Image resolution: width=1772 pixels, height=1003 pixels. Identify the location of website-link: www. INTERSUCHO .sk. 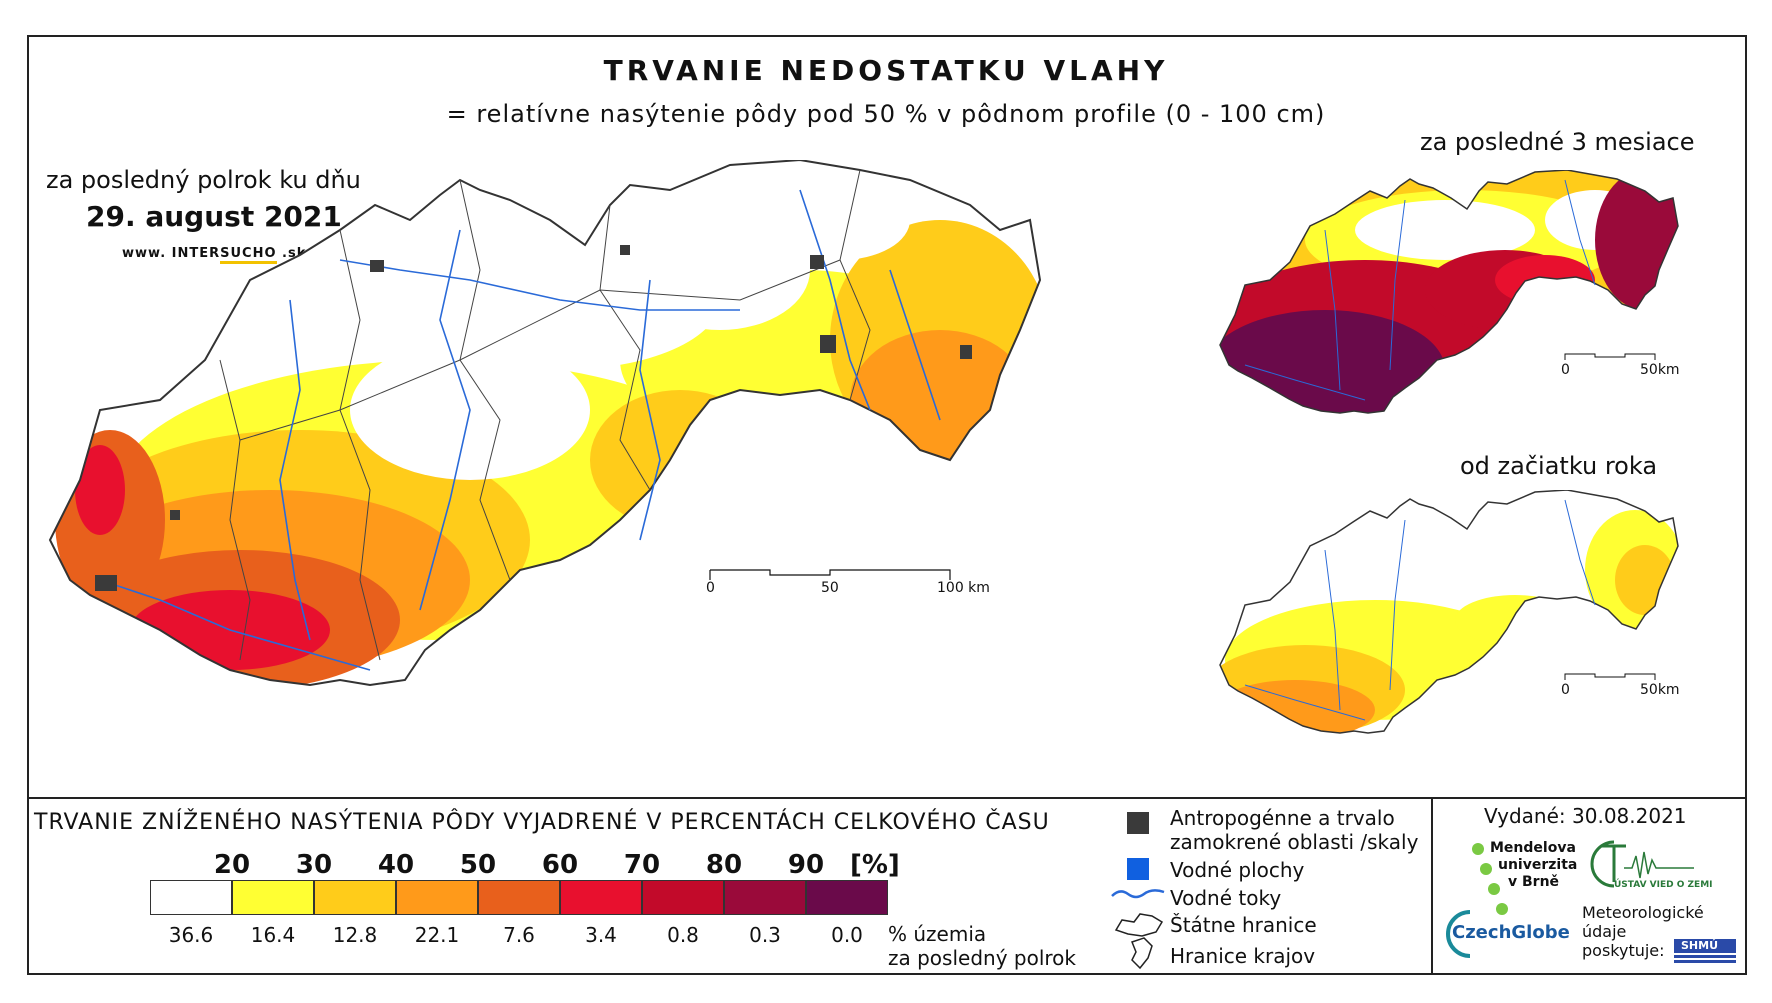
(214, 255).